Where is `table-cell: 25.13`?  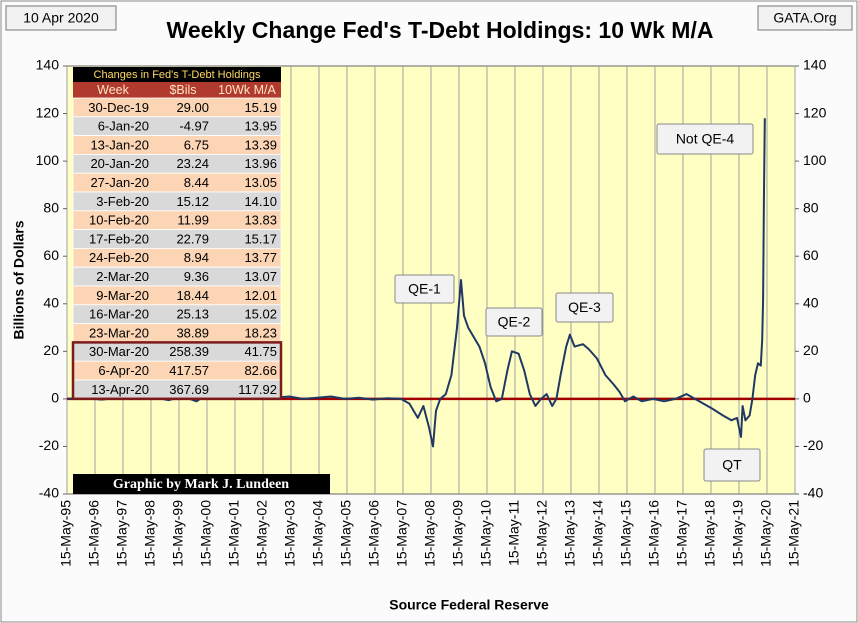
table-cell: 25.13 is located at coordinates (192, 314).